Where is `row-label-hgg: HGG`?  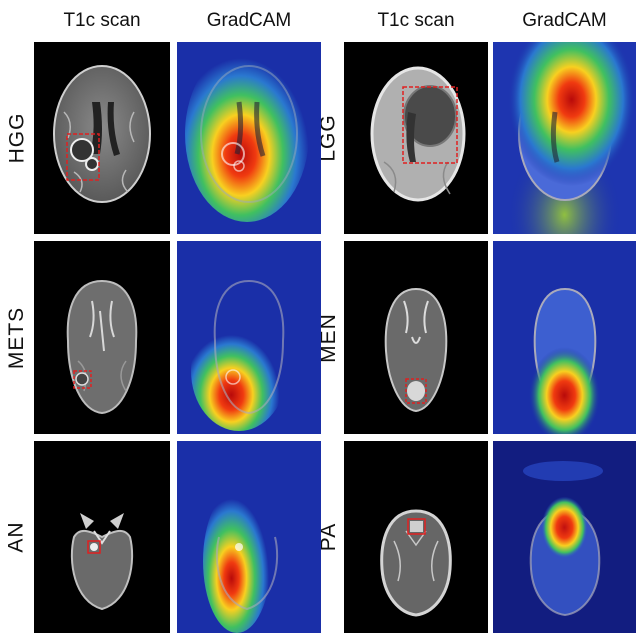
row-label-hgg: HGG is located at coordinates (16, 138).